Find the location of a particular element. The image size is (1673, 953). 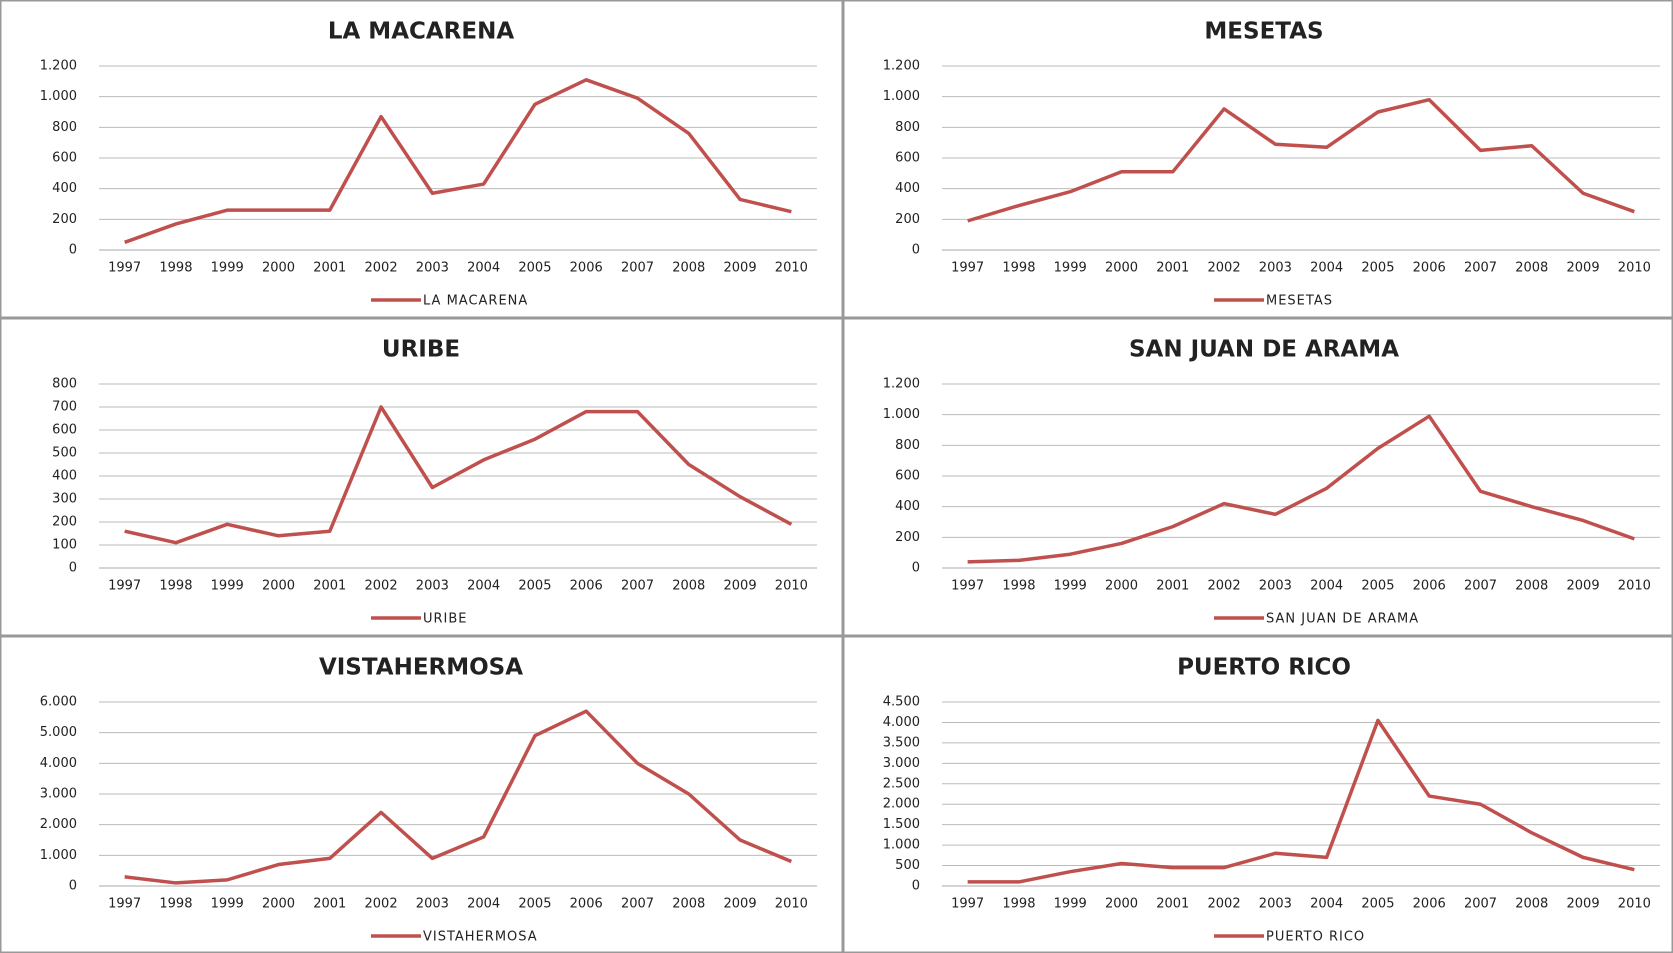

legend-label: PUERTO RICO is located at coordinates (1315, 937).